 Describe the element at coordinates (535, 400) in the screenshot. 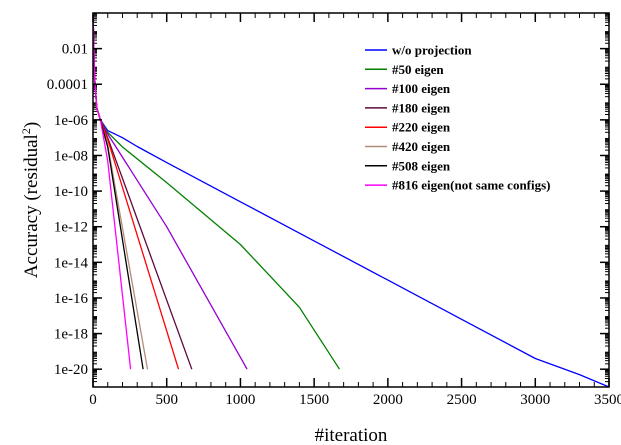

I see `x-tick-label: 3000` at that location.